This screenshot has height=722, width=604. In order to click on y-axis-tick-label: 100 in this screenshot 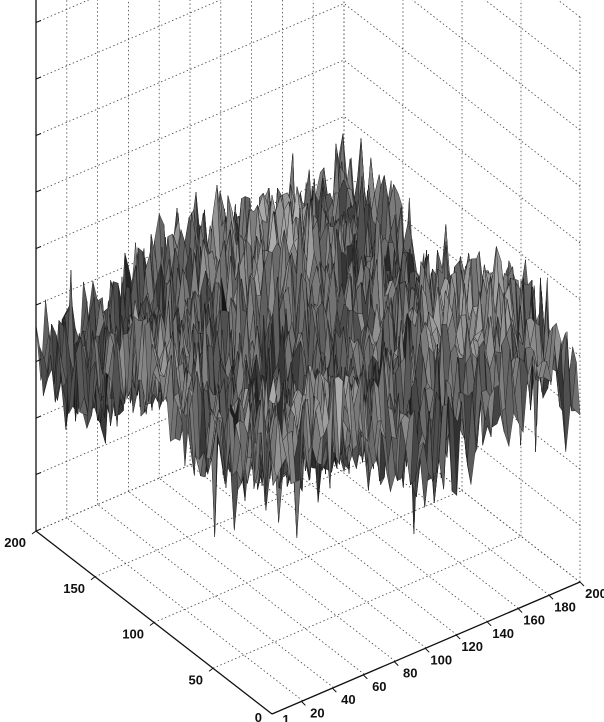, I will do `click(133, 634)`.